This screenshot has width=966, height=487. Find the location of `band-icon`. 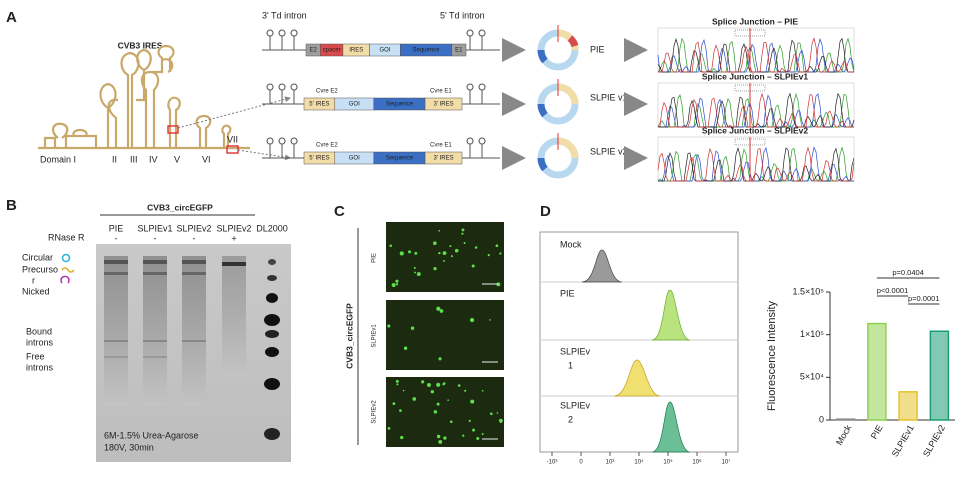

band-icon is located at coordinates (65, 279).